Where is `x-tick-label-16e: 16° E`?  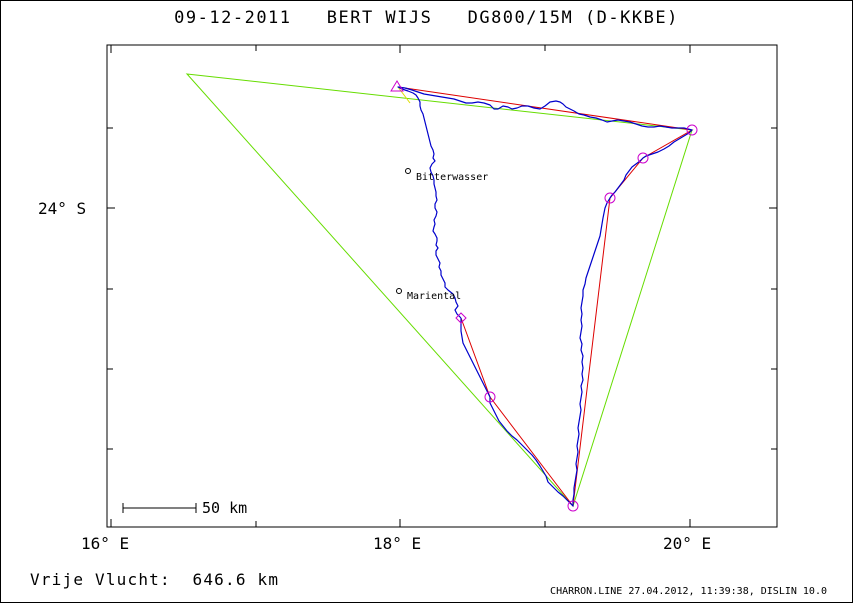
x-tick-label-16e: 16° E is located at coordinates (105, 543).